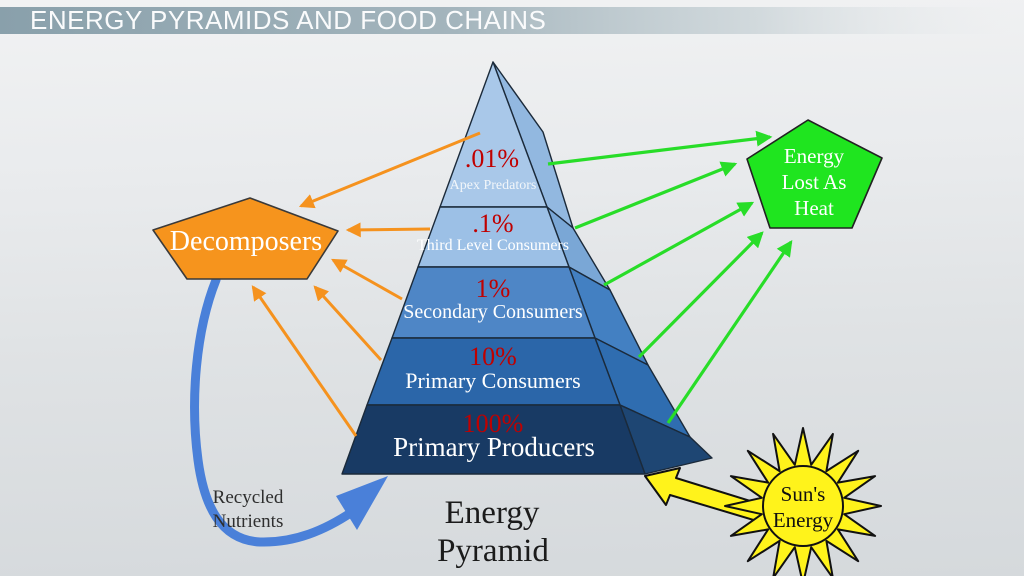 The image size is (1024, 576). I want to click on level-4-percent: 10%, so click(493, 356).